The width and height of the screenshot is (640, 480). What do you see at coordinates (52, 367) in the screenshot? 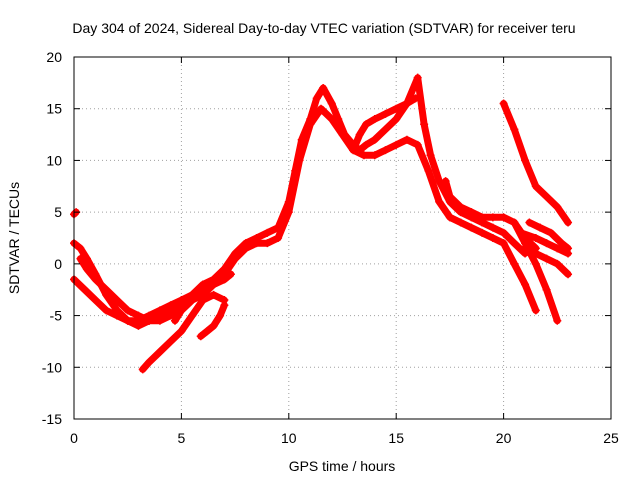
I see `y-tick-label: -10` at bounding box center [52, 367].